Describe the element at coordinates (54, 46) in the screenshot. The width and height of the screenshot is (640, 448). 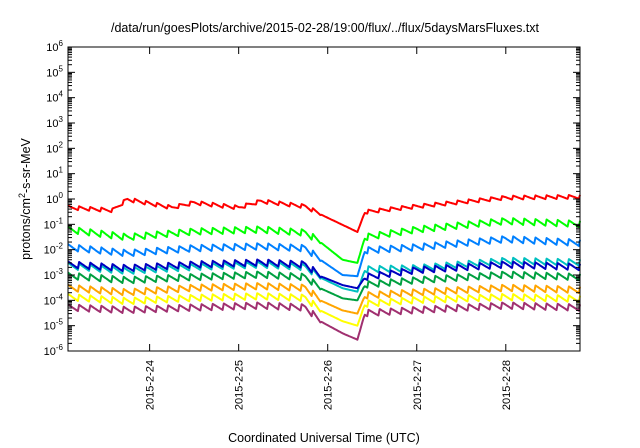
I see `y-tick-label: 10⁶` at that location.